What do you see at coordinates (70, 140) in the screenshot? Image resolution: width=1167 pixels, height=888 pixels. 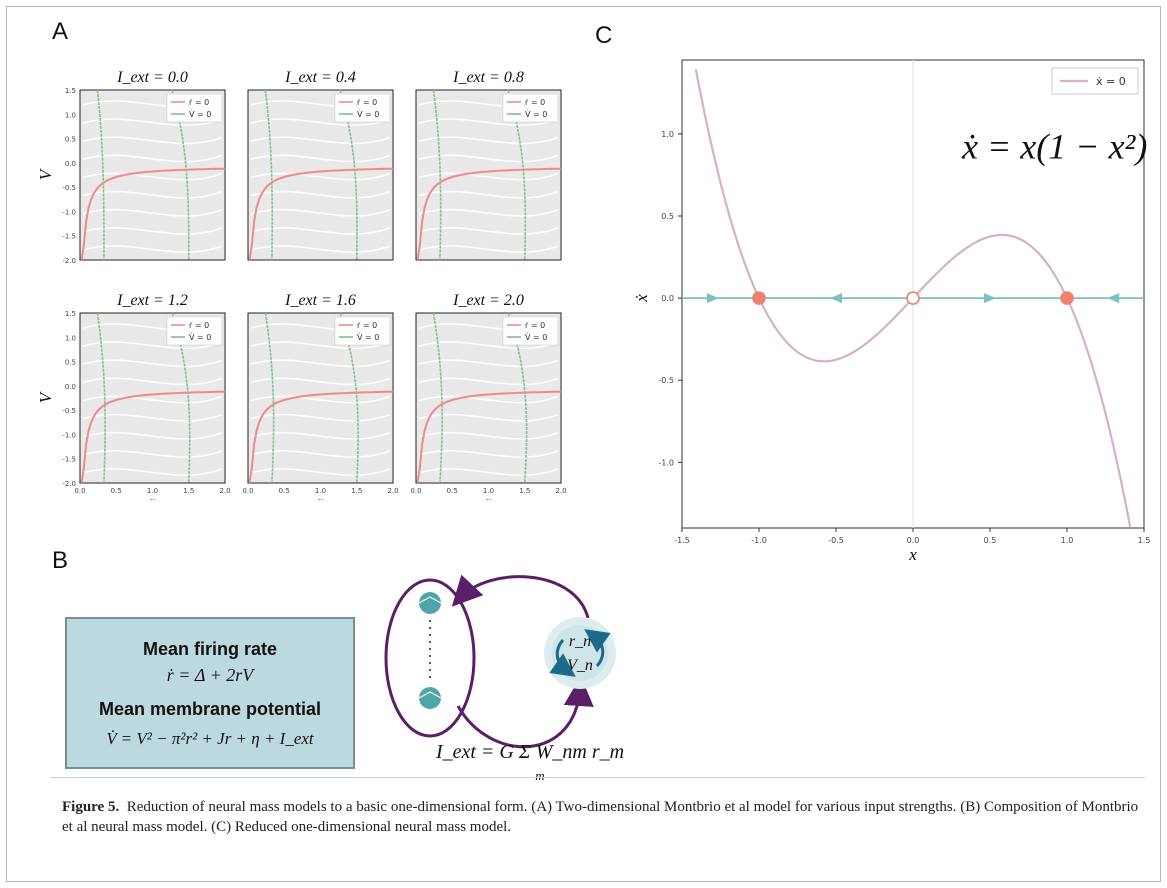 I see `y-tick-label: 0.5` at bounding box center [70, 140].